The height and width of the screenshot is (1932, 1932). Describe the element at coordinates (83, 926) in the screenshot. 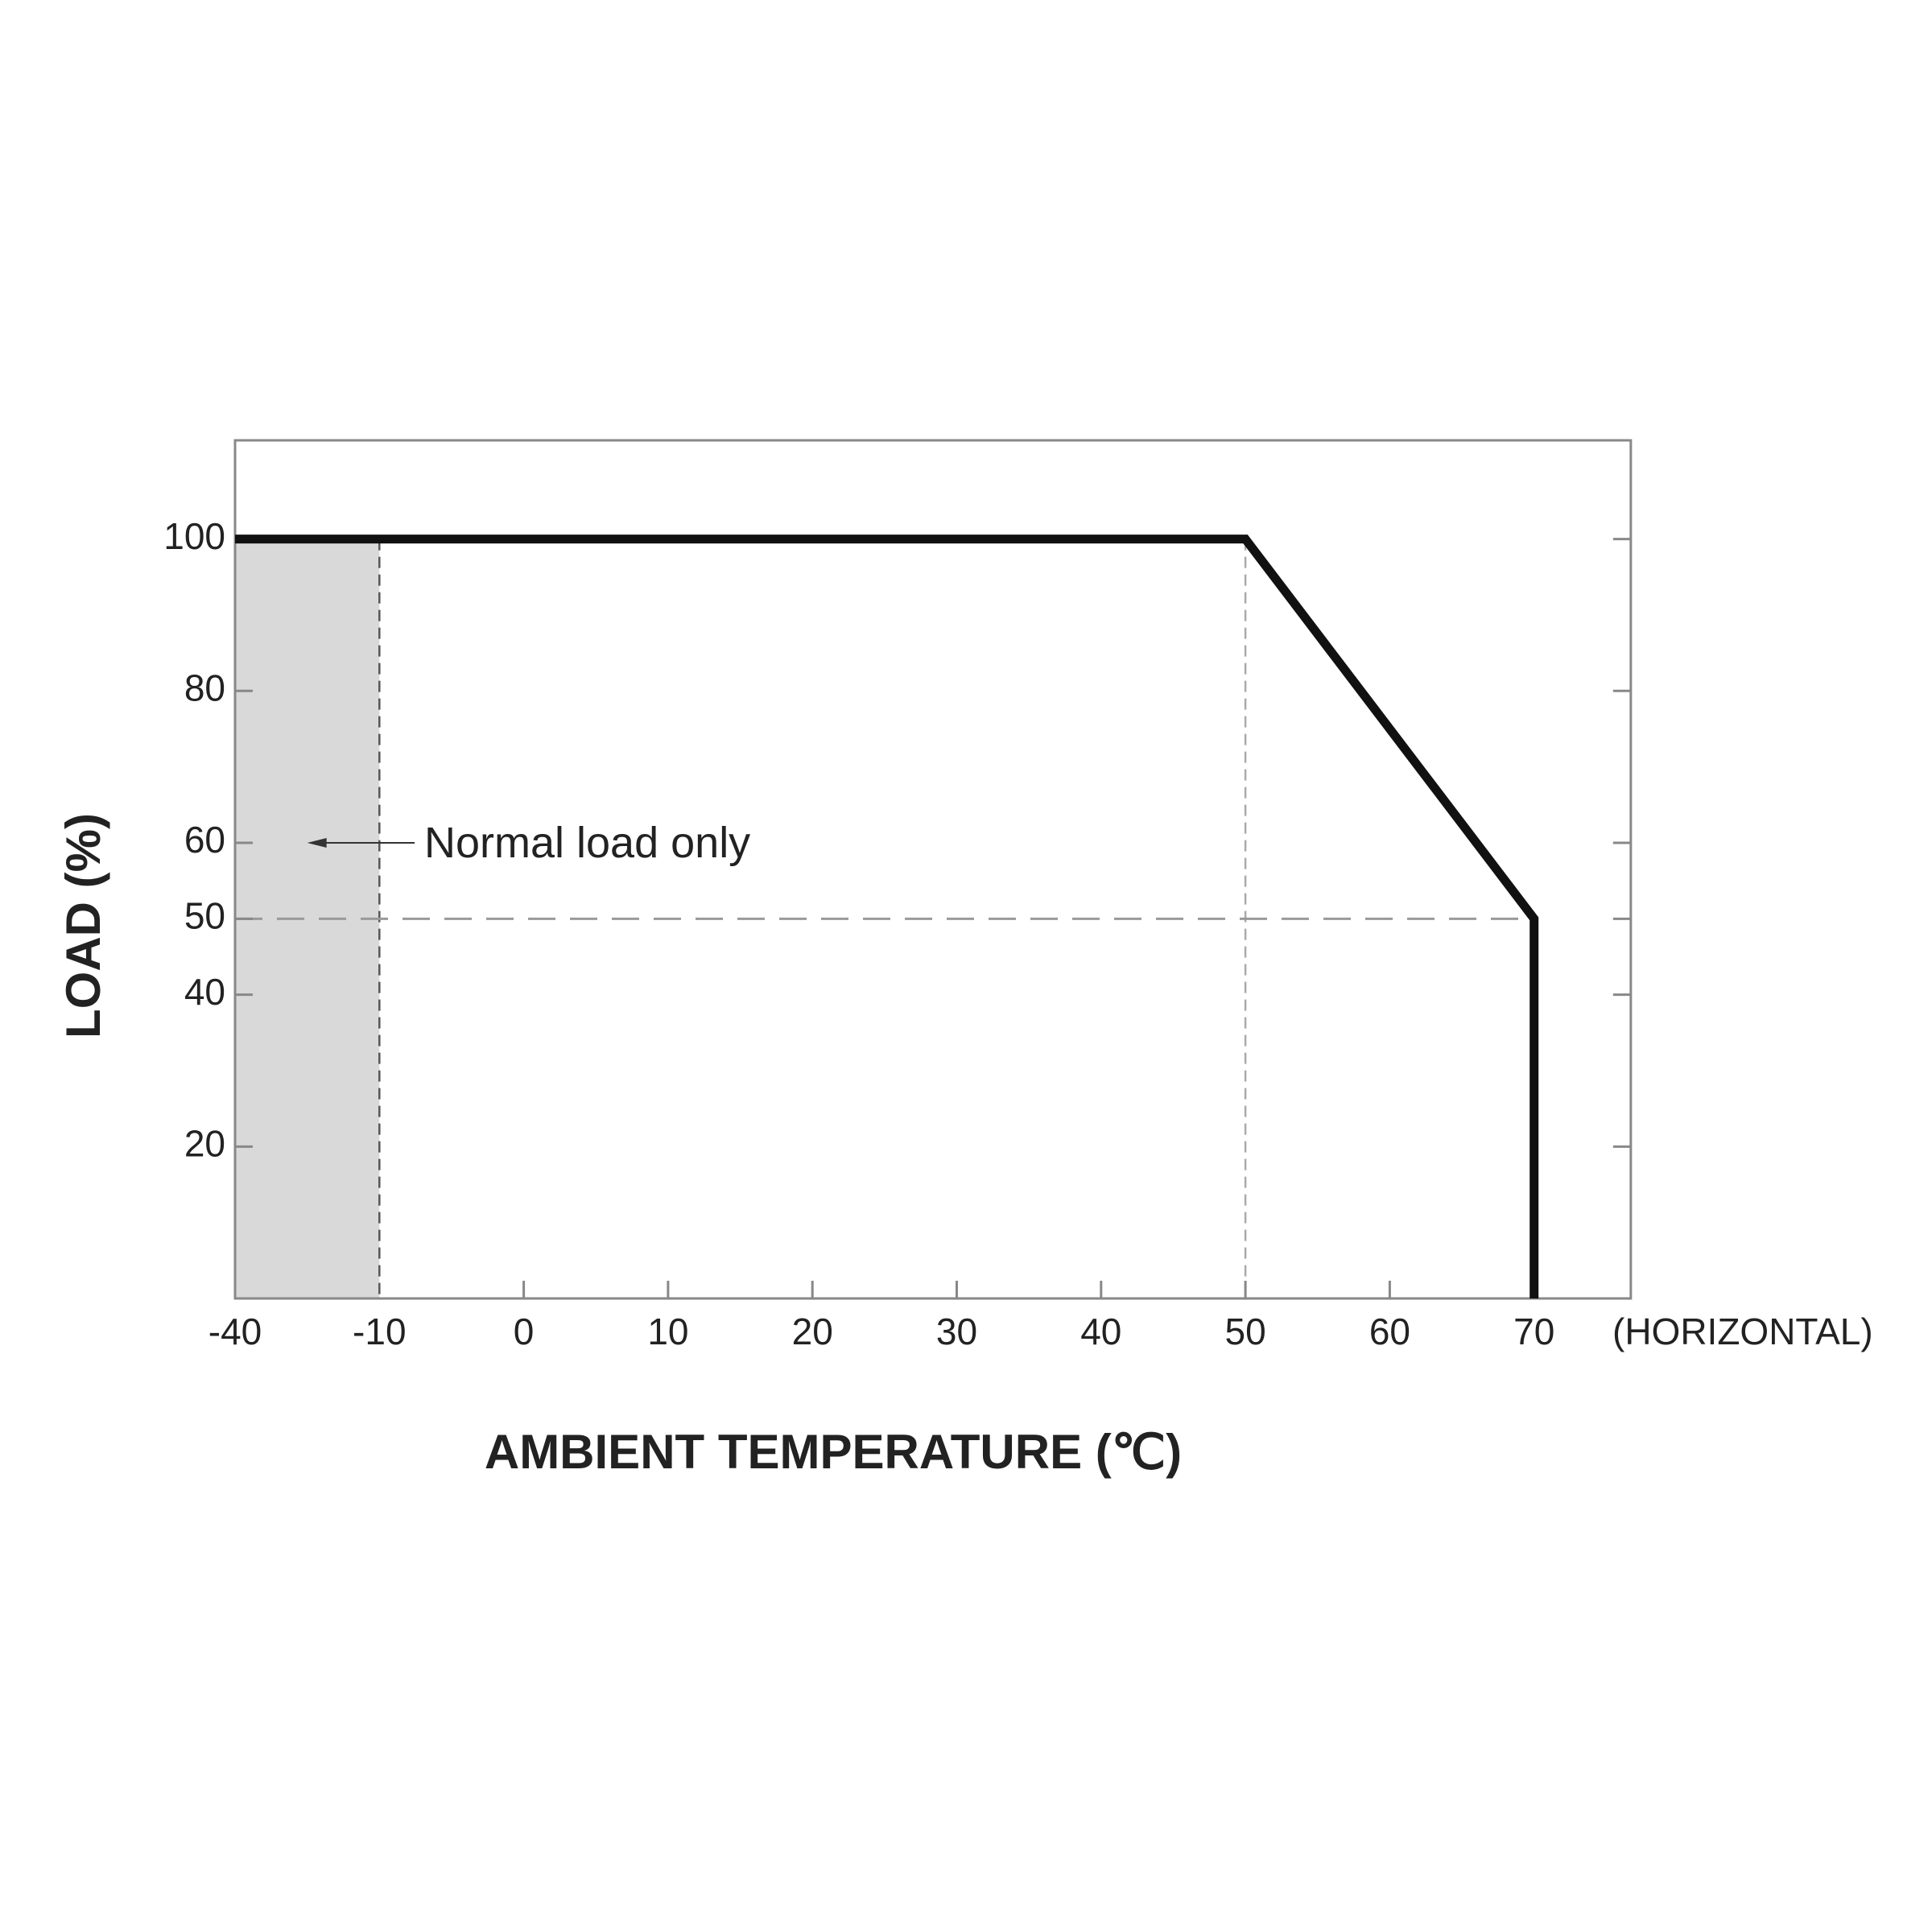

I see `y-axis-title: LOAD (%)` at that location.